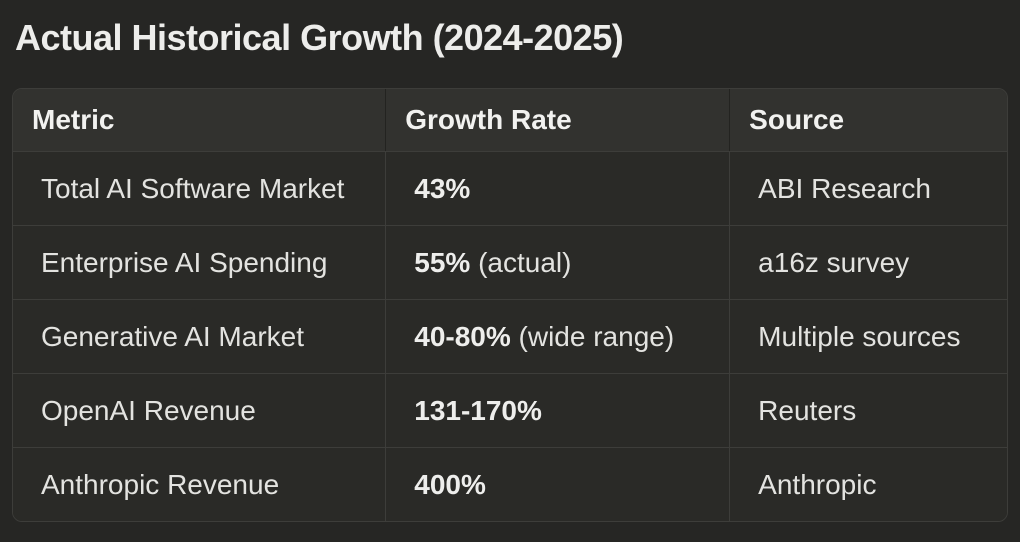 Image resolution: width=1020 pixels, height=542 pixels. Describe the element at coordinates (521, 262) in the screenshot. I see `rate-note: (actual)` at that location.